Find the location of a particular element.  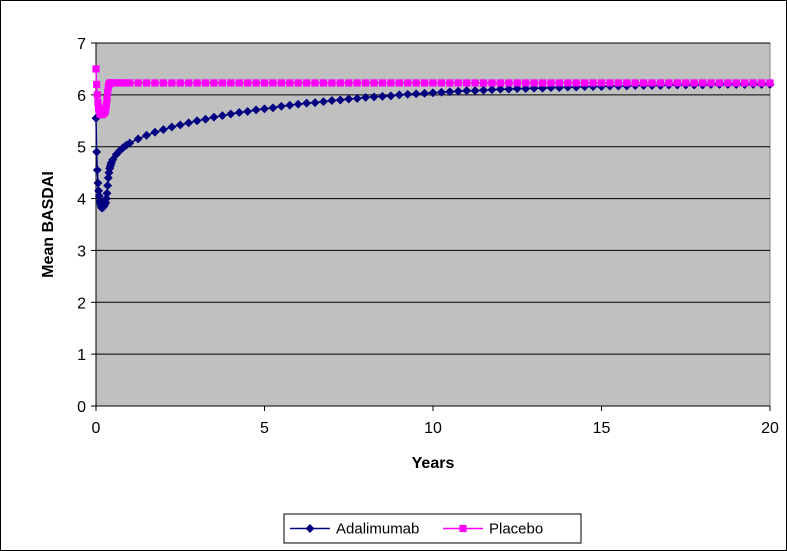

legend-label-0: Adalimumab is located at coordinates (377, 529).